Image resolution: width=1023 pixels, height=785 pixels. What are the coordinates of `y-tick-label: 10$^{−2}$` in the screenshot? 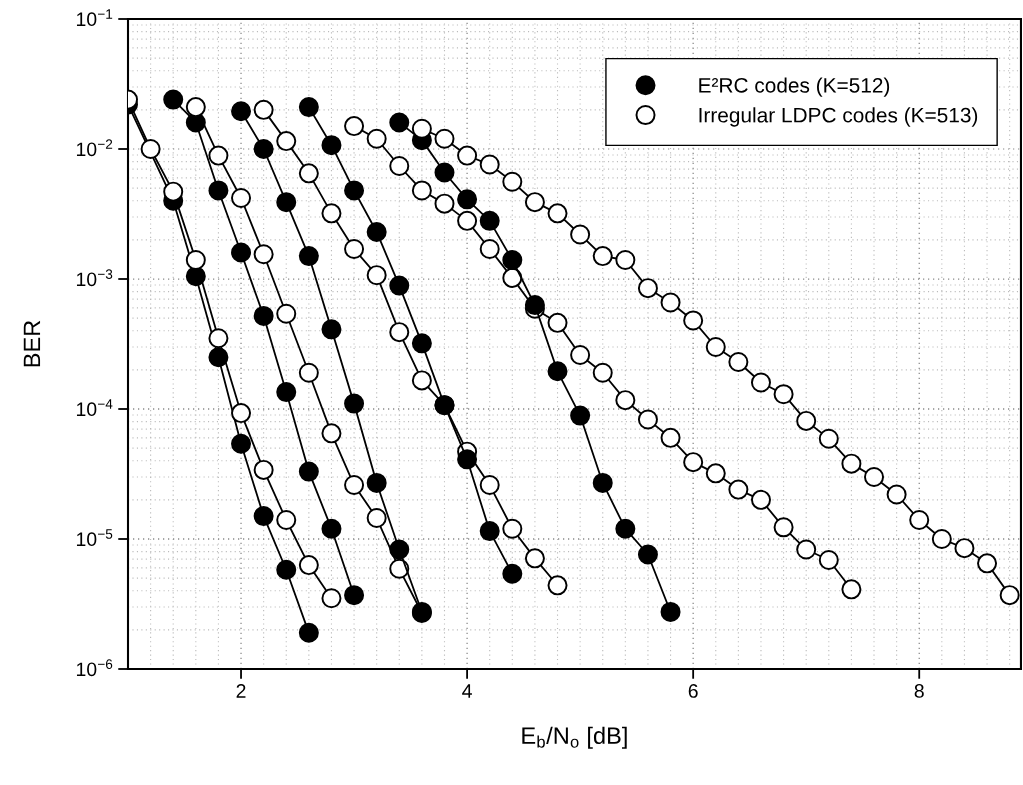 It's located at (94, 148).